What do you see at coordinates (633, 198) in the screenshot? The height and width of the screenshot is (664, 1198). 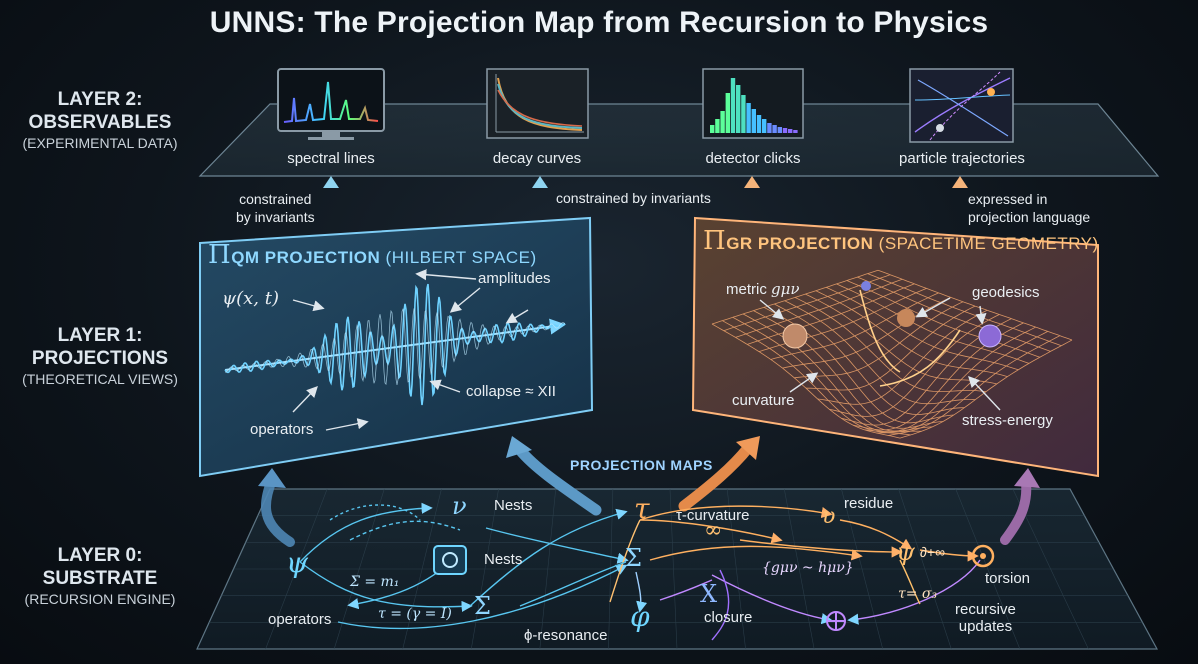 I see `constrained-label-center: constrained by invariants` at bounding box center [633, 198].